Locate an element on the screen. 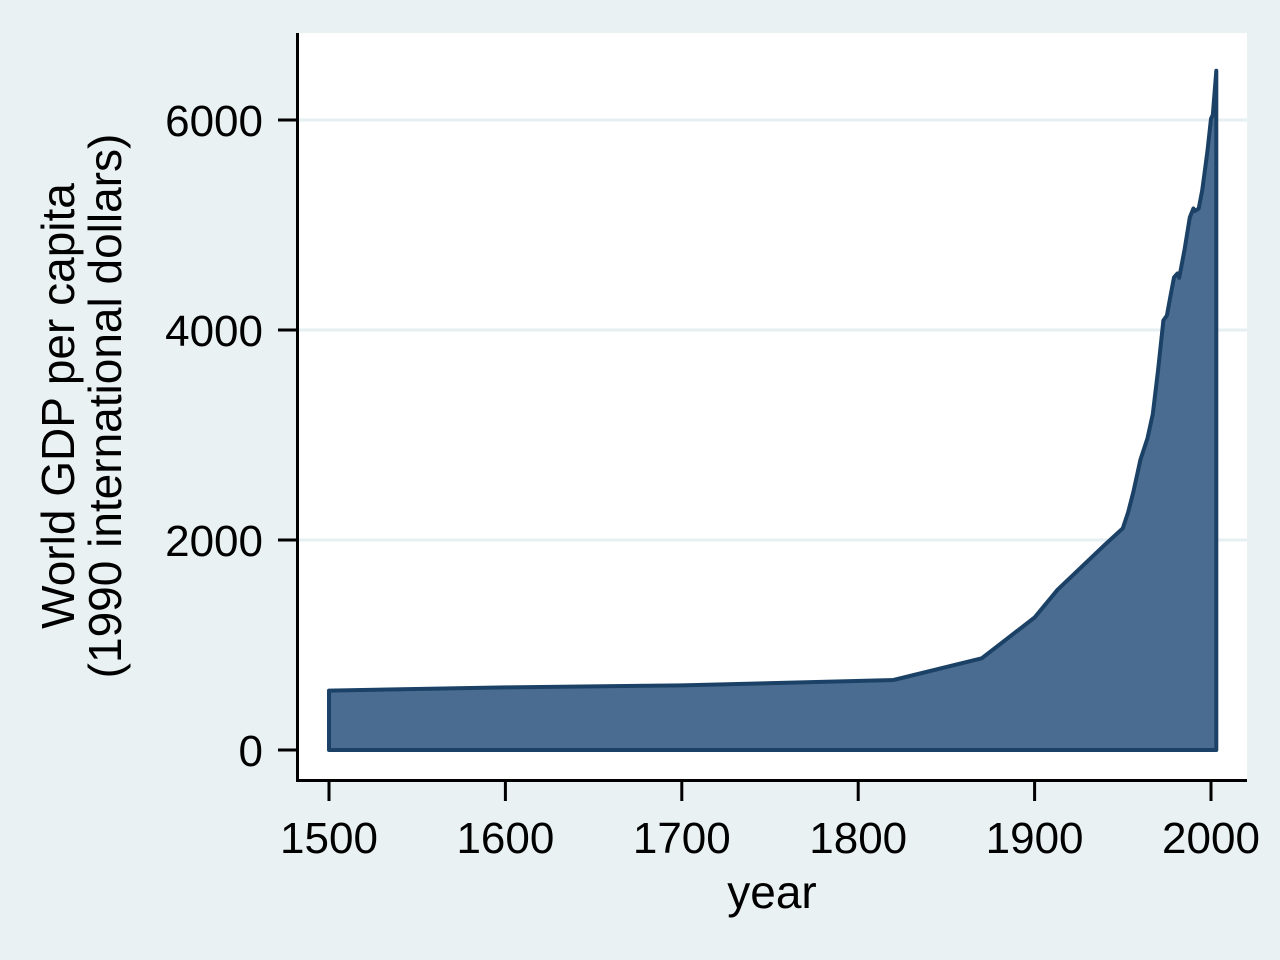  x-tick-label: 2000 is located at coordinates (1211, 838).